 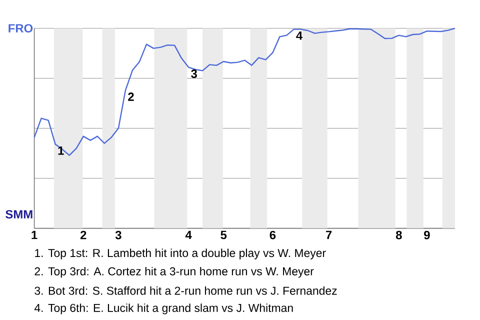 What do you see at coordinates (83, 235) in the screenshot?
I see `x-tick-label: 2` at bounding box center [83, 235].